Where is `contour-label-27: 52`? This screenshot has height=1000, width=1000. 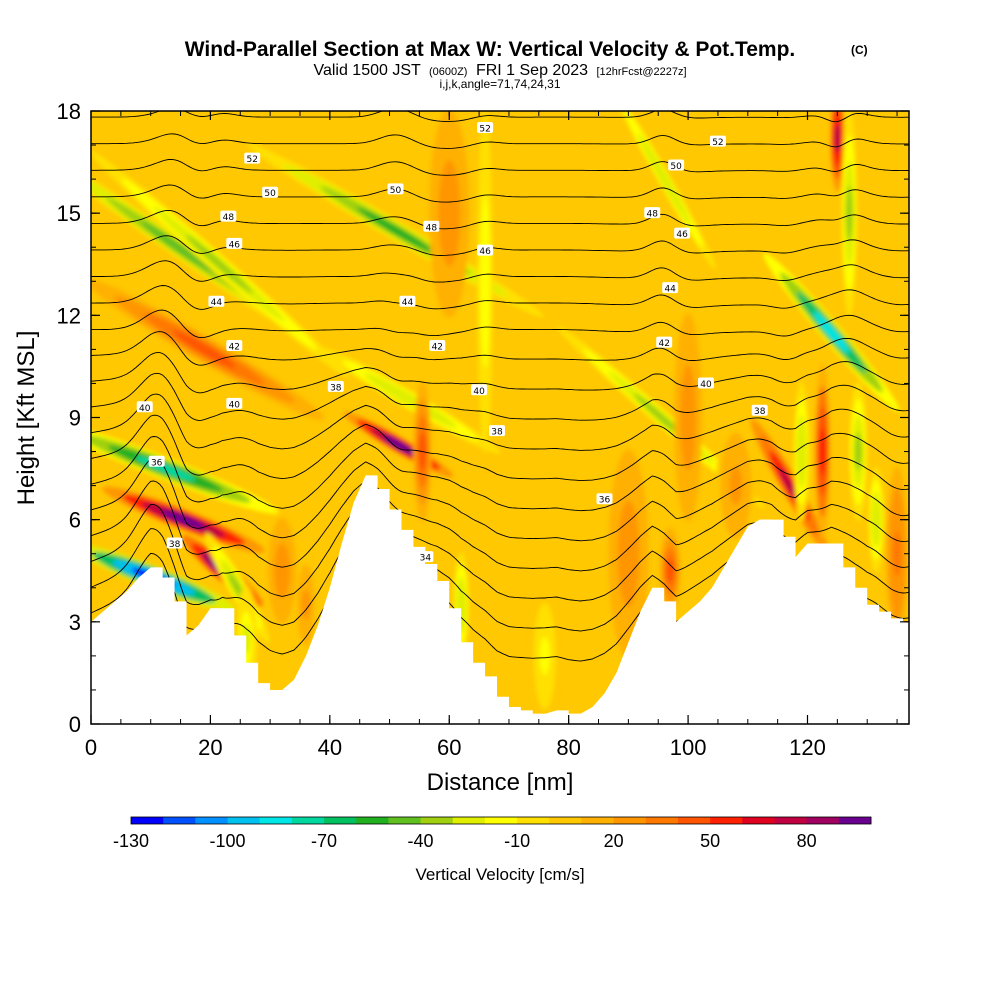
contour-label-27: 52 is located at coordinates (485, 128).